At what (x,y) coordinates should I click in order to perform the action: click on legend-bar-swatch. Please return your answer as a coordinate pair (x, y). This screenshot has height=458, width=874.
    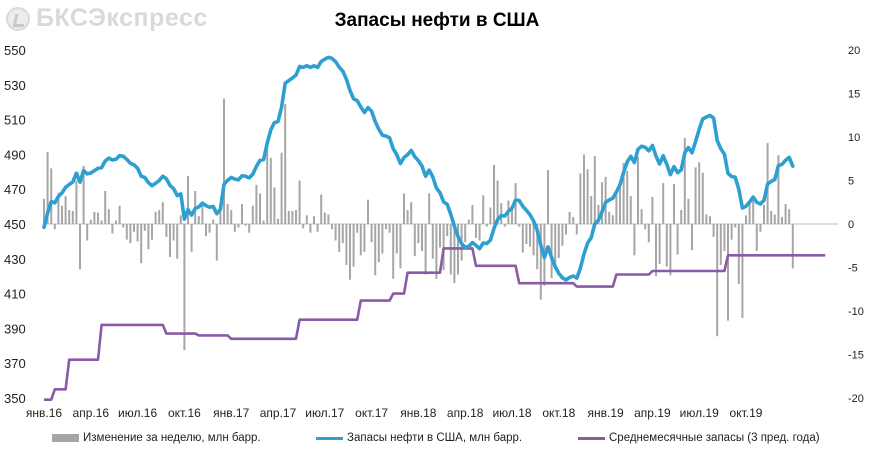
    Looking at the image, I should click on (65, 438).